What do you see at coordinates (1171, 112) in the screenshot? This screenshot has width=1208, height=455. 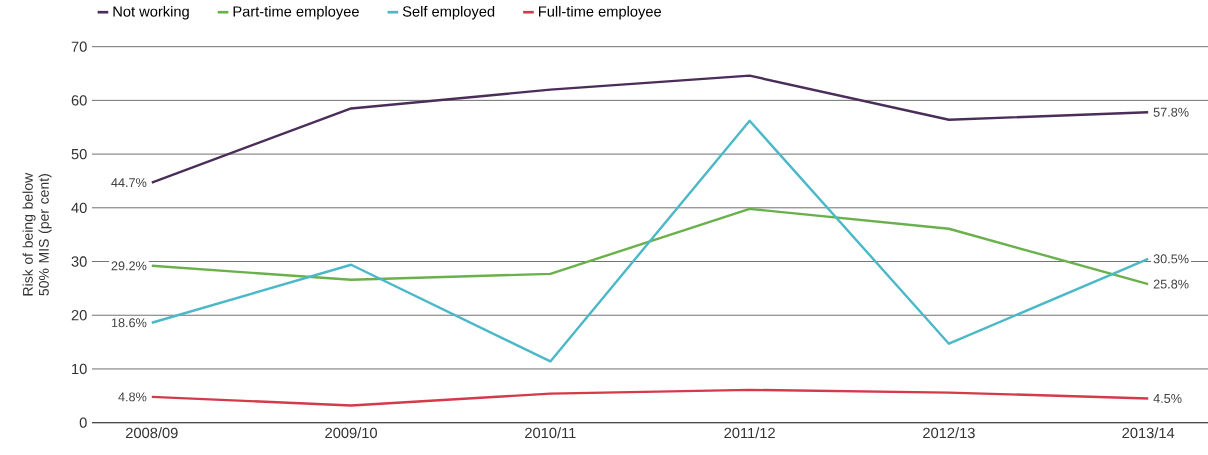 I see `data-label: 57.8%` at bounding box center [1171, 112].